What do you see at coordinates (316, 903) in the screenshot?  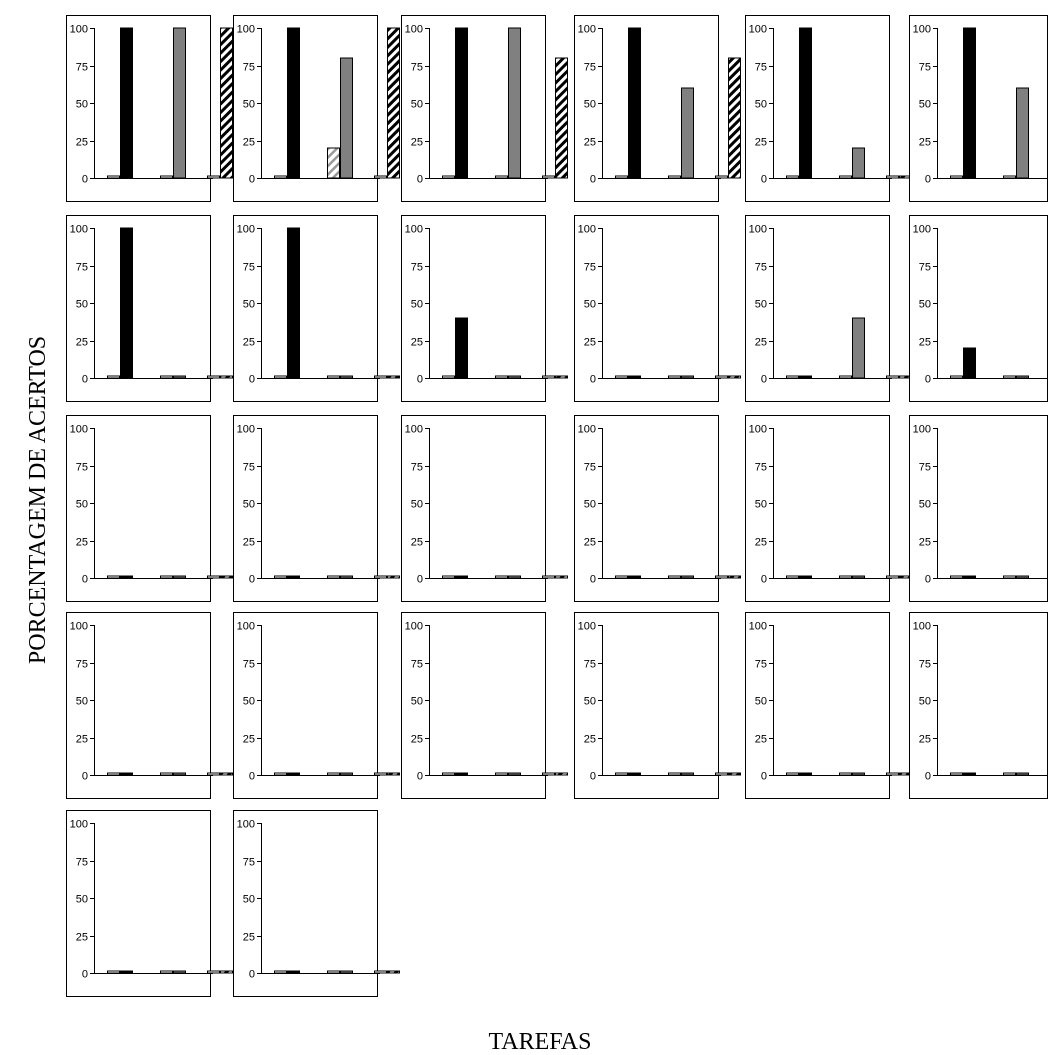 I see `panel-26: 0 25 50 75 100` at bounding box center [316, 903].